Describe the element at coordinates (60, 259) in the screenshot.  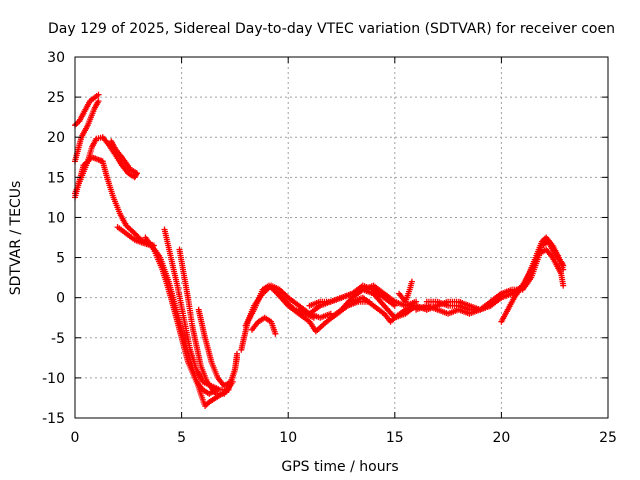
I see `y-tick-label: 5` at that location.